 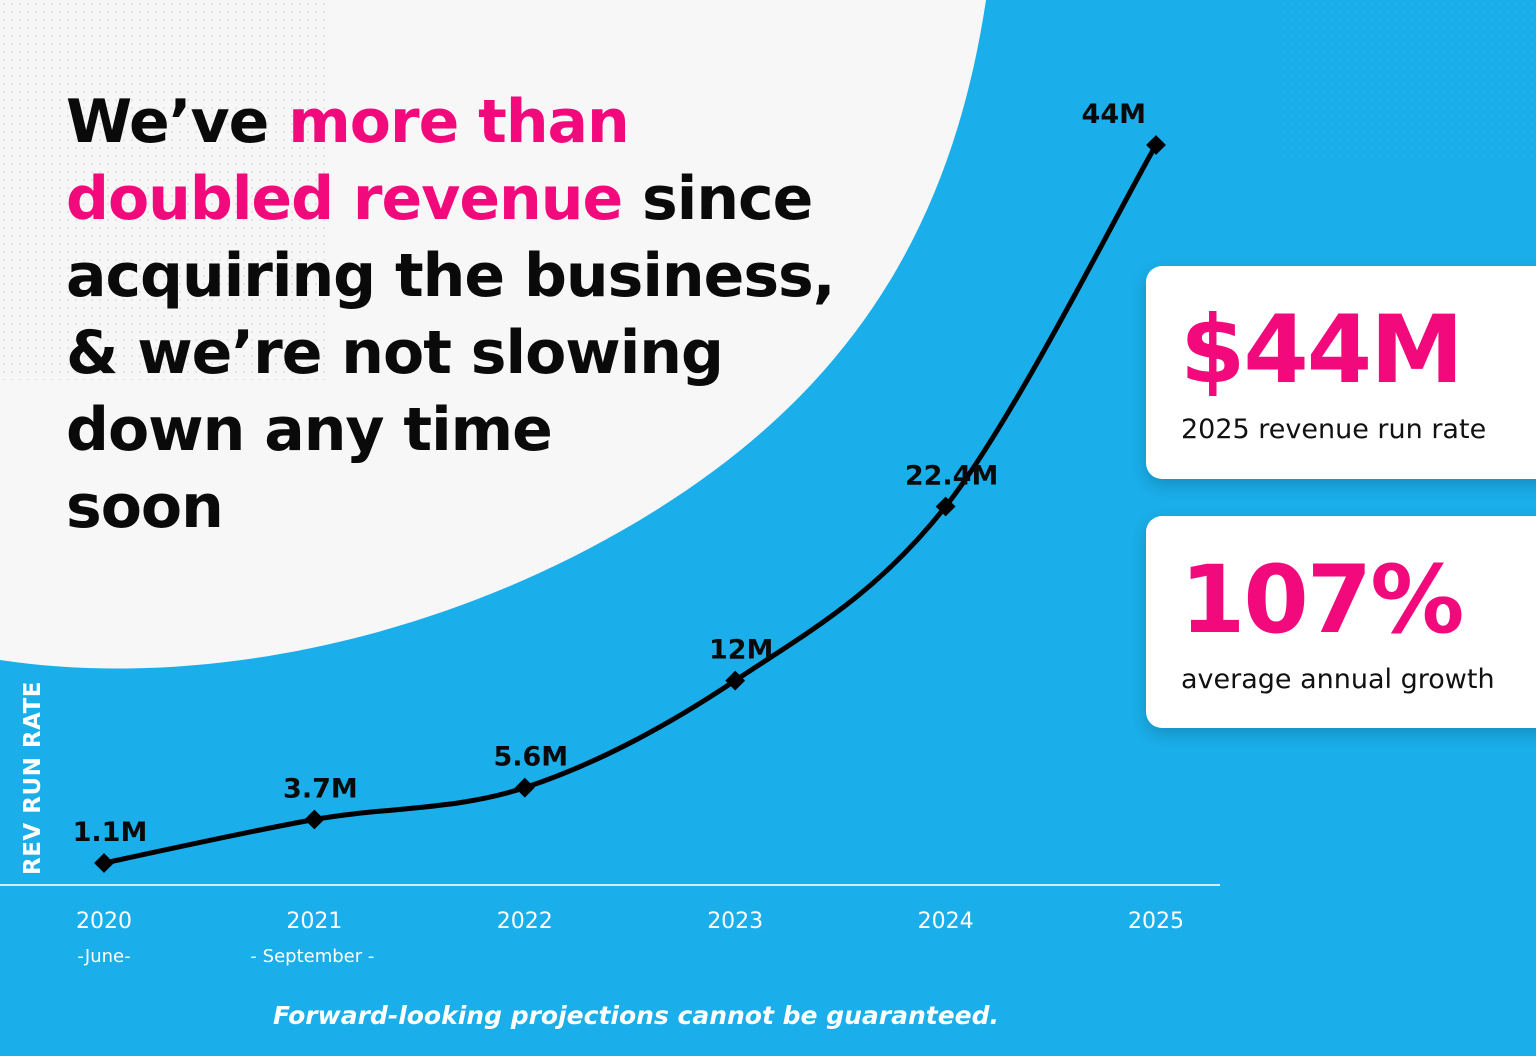 I want to click on growth-label: average annual growth, so click(x=1338, y=679).